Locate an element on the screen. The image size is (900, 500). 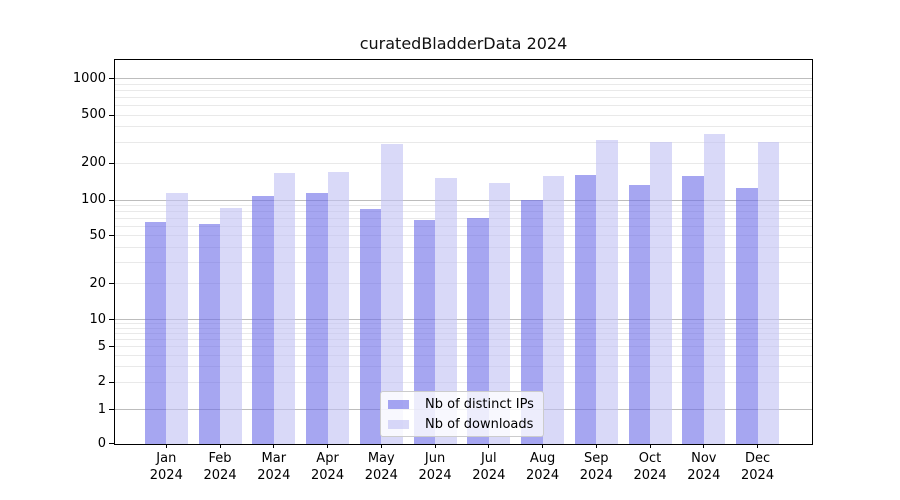
chart-title: curatedBladderData 2024 is located at coordinates (463, 43).